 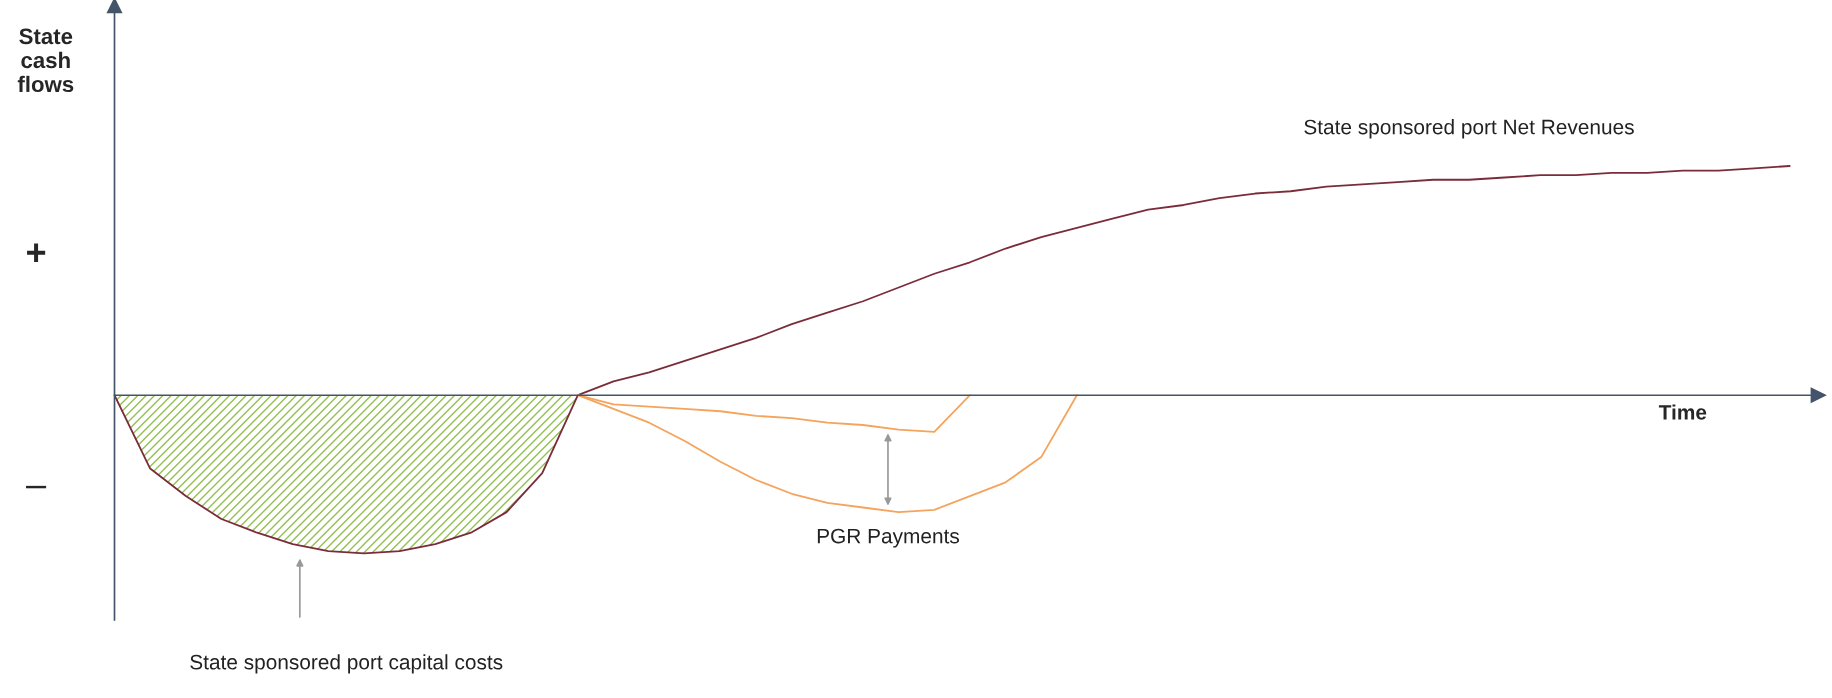 I want to click on text: State sponsored port Net Revenues, so click(x=1469, y=129).